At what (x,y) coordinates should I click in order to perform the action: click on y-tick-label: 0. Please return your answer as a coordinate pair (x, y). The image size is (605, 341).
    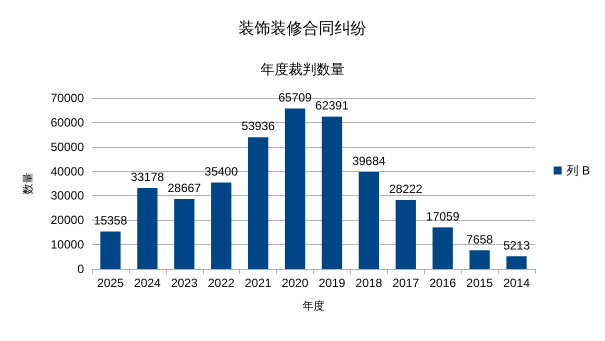
    Looking at the image, I should click on (80, 269).